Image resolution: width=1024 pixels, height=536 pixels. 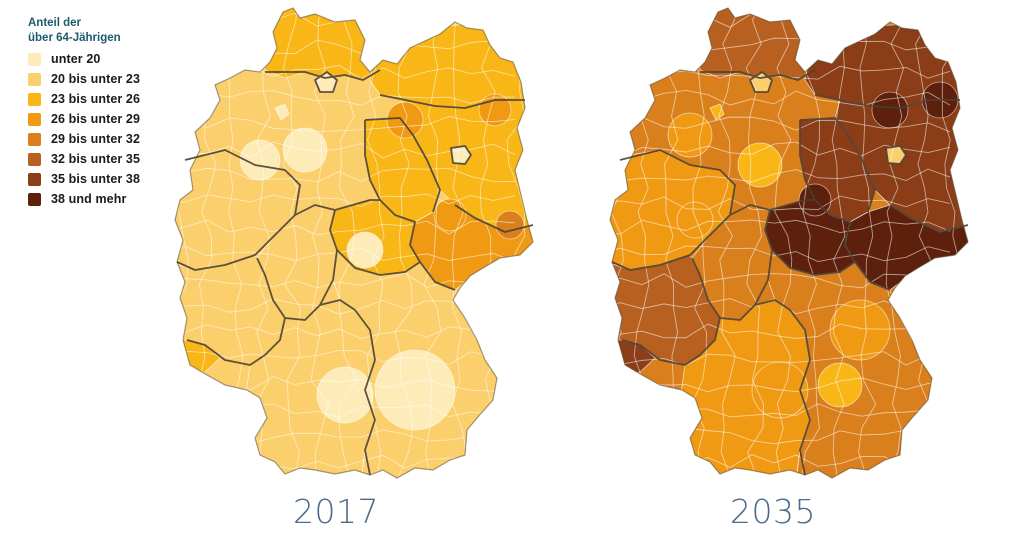 I want to click on year-label-2035: 2035, so click(x=773, y=511).